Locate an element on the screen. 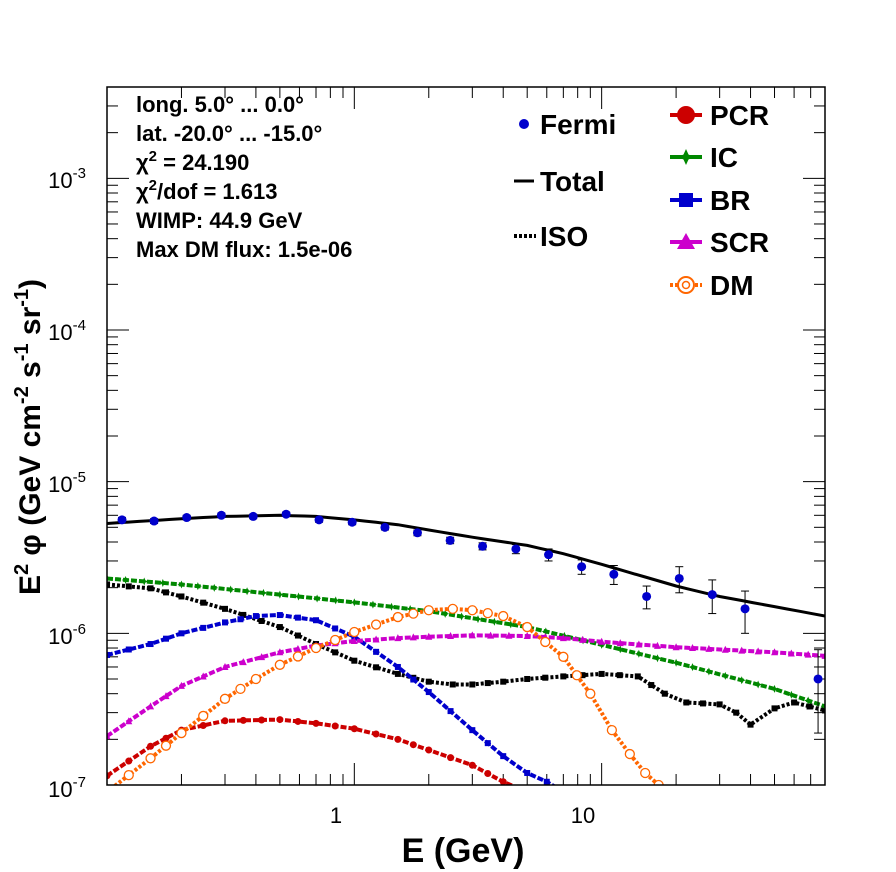 The image size is (896, 872). legend-fermi-label: Fermi is located at coordinates (578, 124).